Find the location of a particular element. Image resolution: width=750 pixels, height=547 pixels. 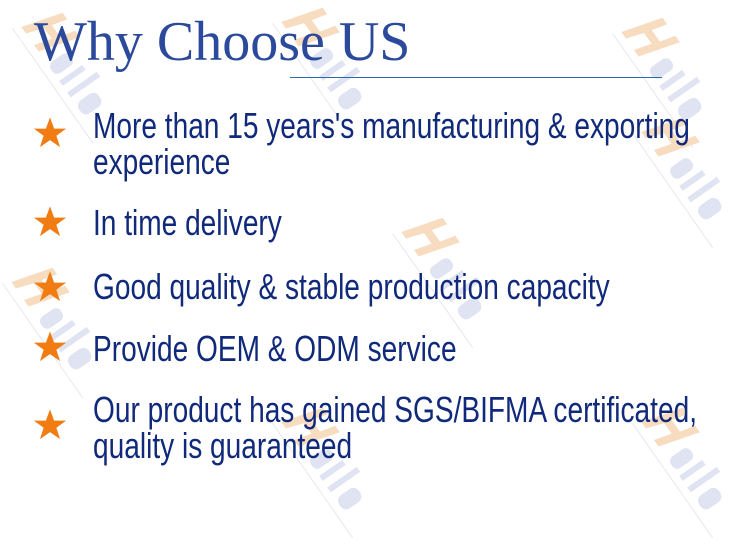

feature-item: In time delivery is located at coordinates (187, 222).